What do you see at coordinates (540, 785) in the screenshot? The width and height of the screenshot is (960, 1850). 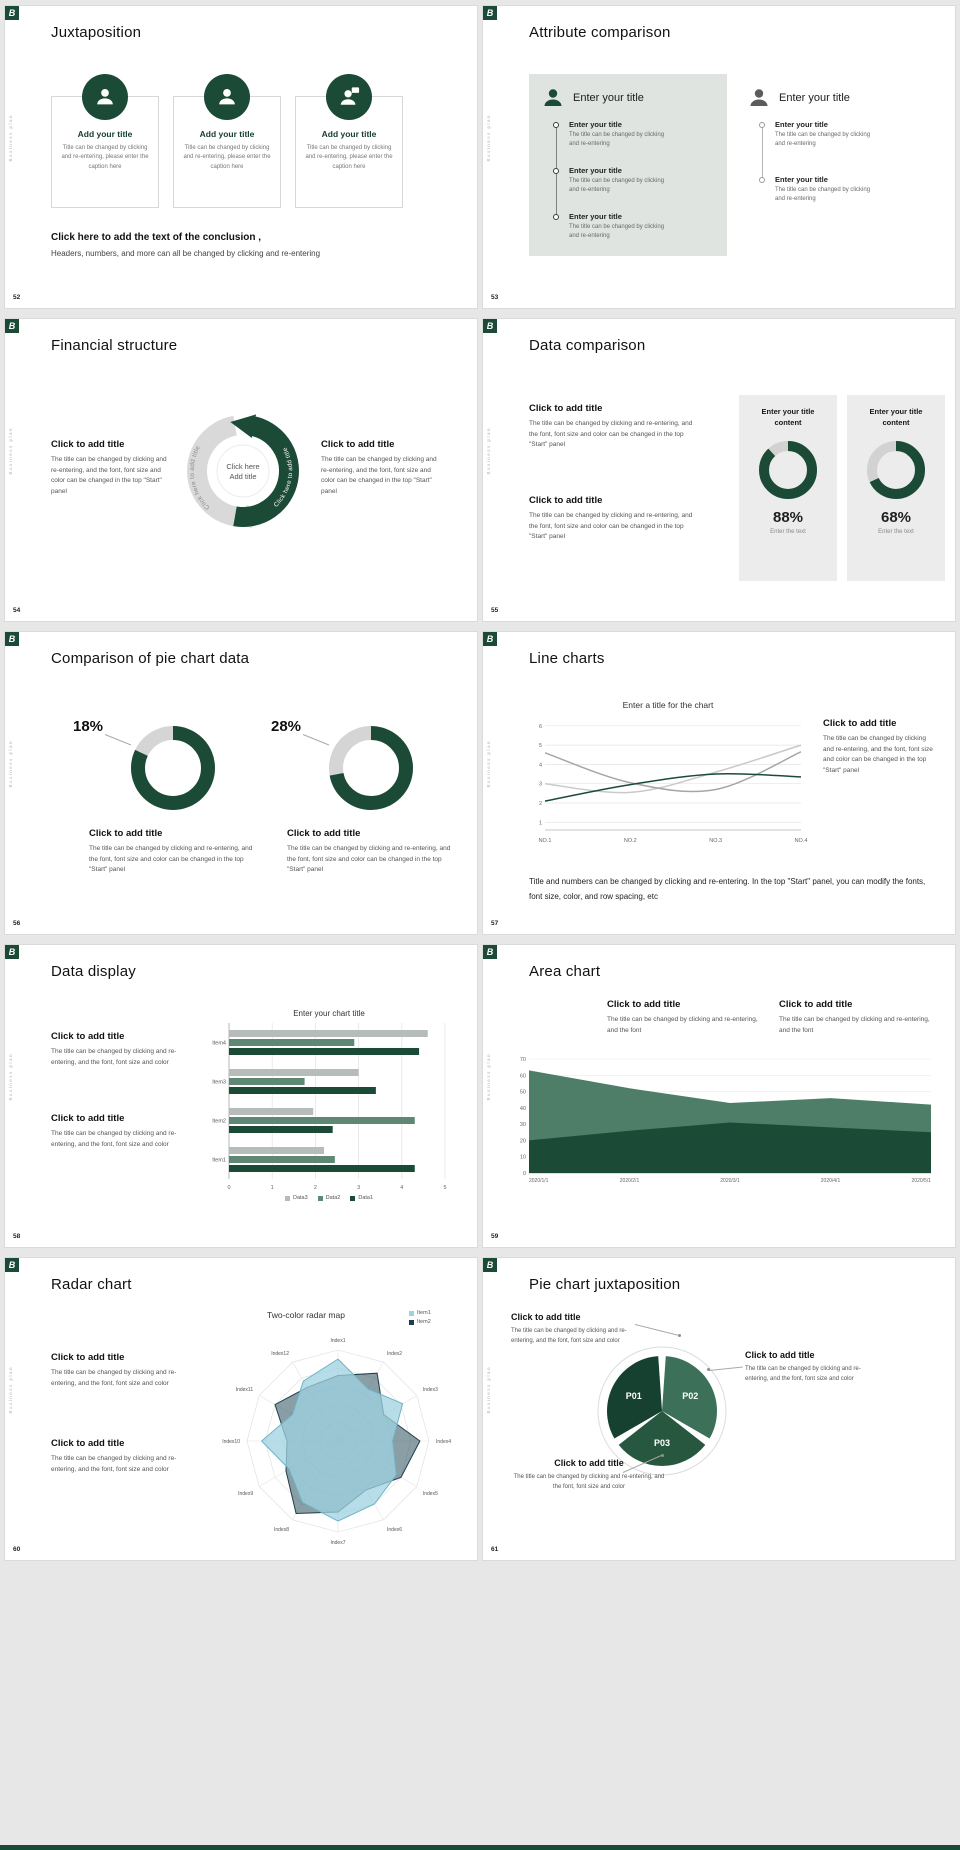 I see `svg-text: 3` at bounding box center [540, 785].